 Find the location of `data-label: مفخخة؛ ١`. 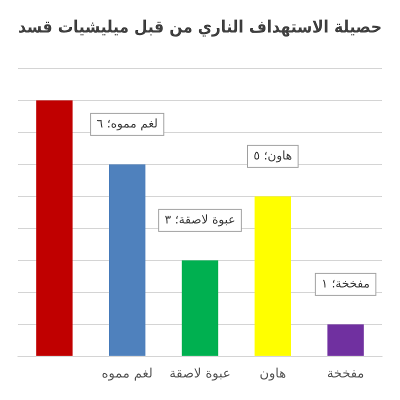

data-label: مفخخة؛ ١ is located at coordinates (345, 283).